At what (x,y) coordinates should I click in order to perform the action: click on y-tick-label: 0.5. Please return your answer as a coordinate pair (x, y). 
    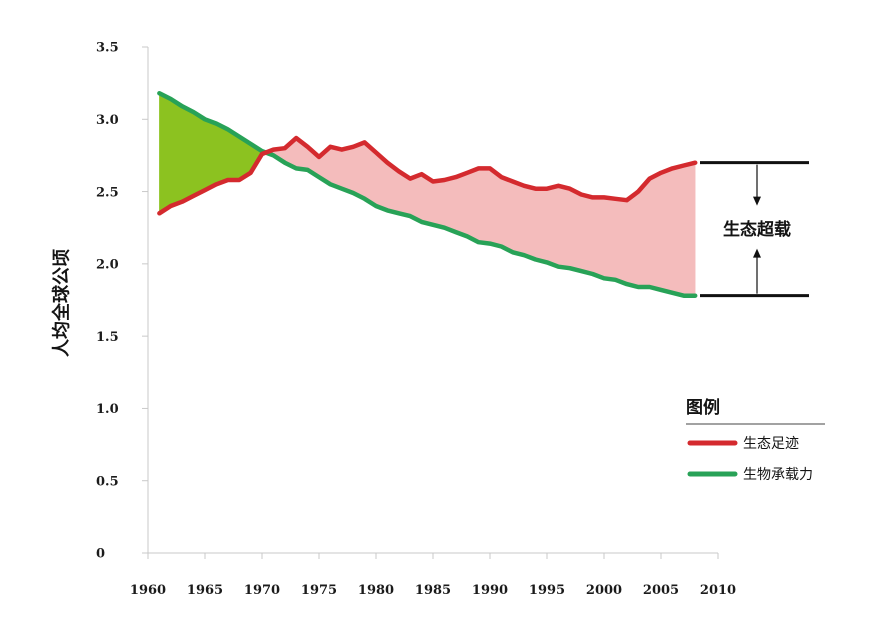
    Looking at the image, I should click on (107, 481).